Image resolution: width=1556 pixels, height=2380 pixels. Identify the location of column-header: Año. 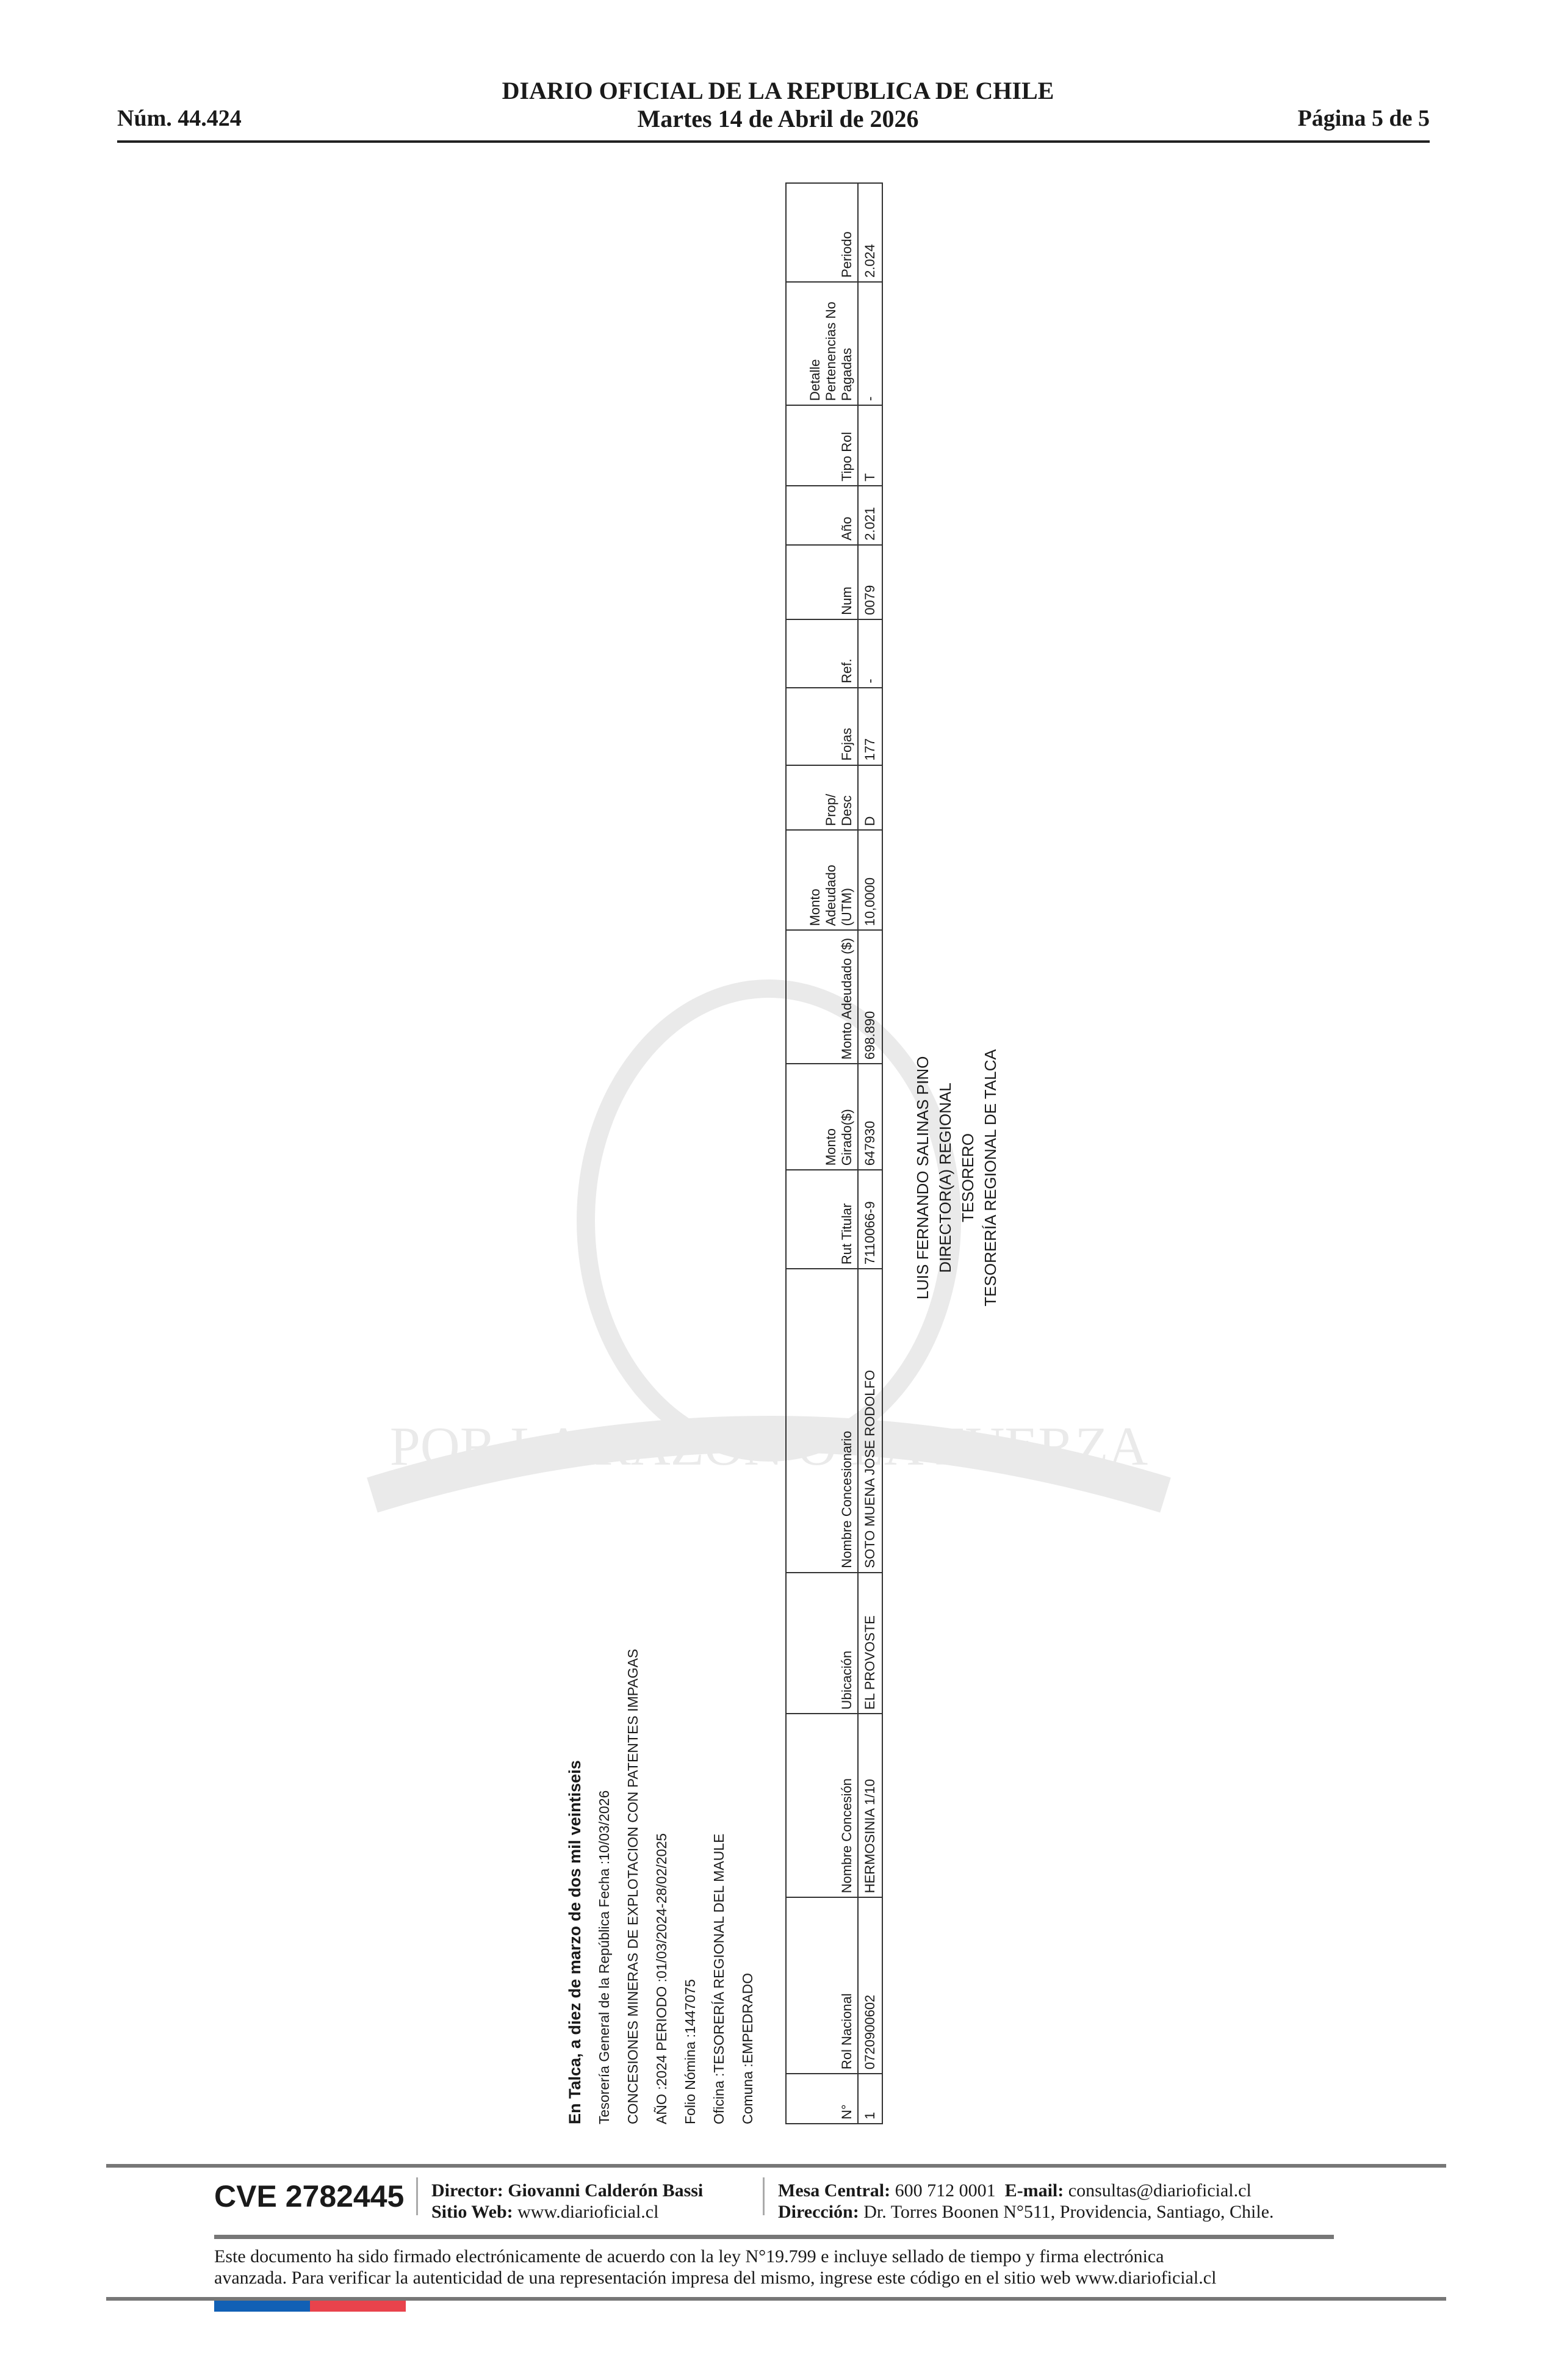
(822, 515).